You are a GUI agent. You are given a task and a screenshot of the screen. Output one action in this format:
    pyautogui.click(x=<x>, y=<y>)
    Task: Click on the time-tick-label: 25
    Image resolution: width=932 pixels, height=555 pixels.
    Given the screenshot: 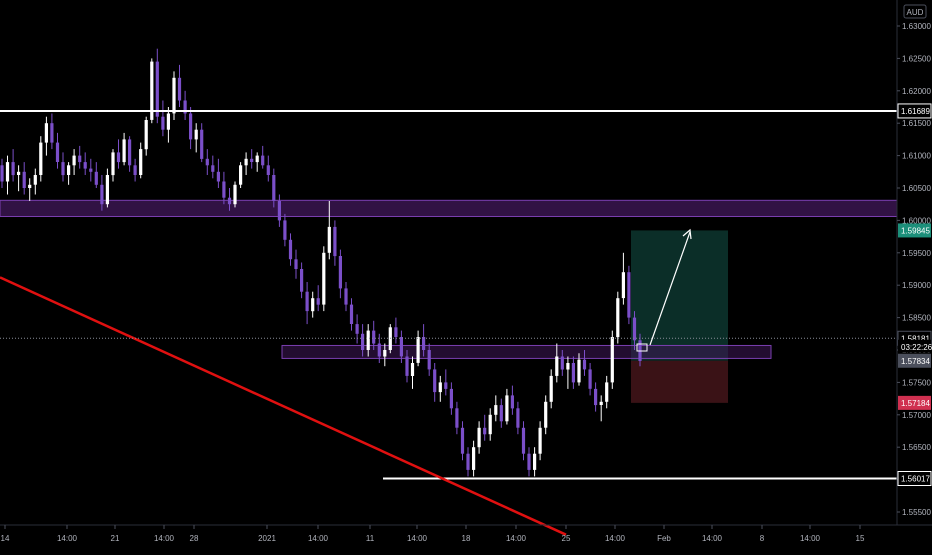 What is the action you would take?
    pyautogui.click(x=566, y=538)
    